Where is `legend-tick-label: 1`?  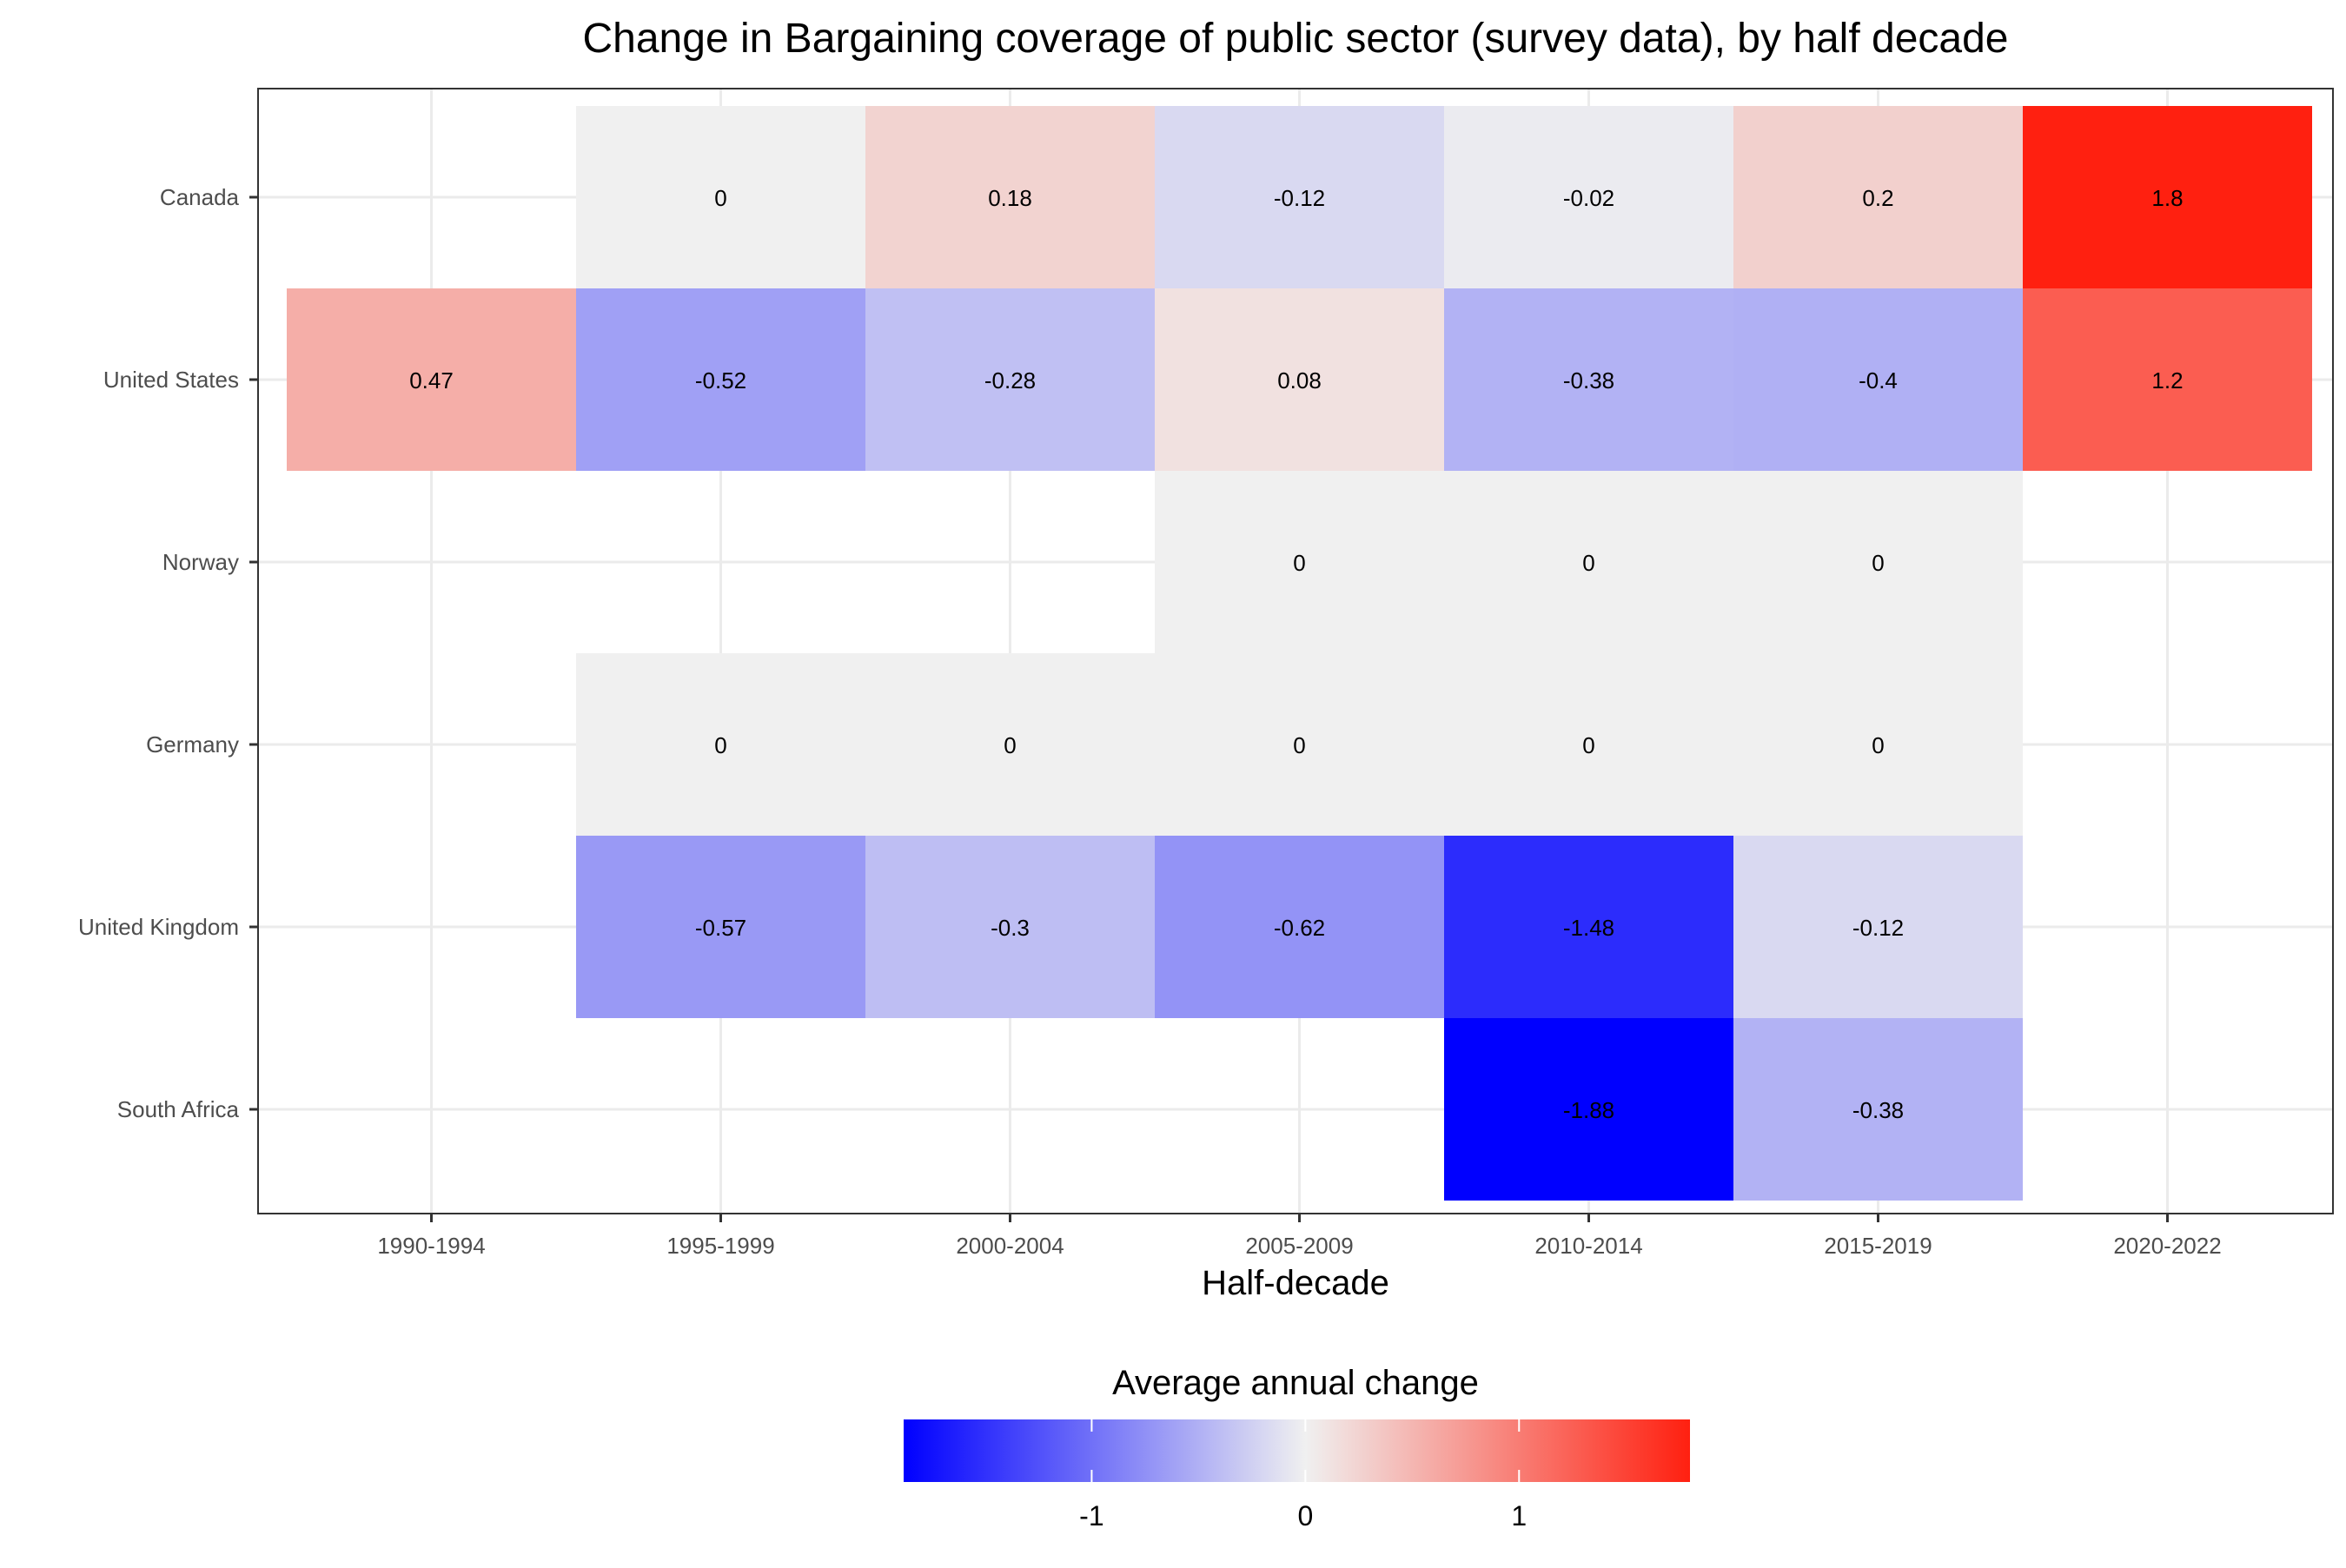 legend-tick-label: 1 is located at coordinates (1519, 1516).